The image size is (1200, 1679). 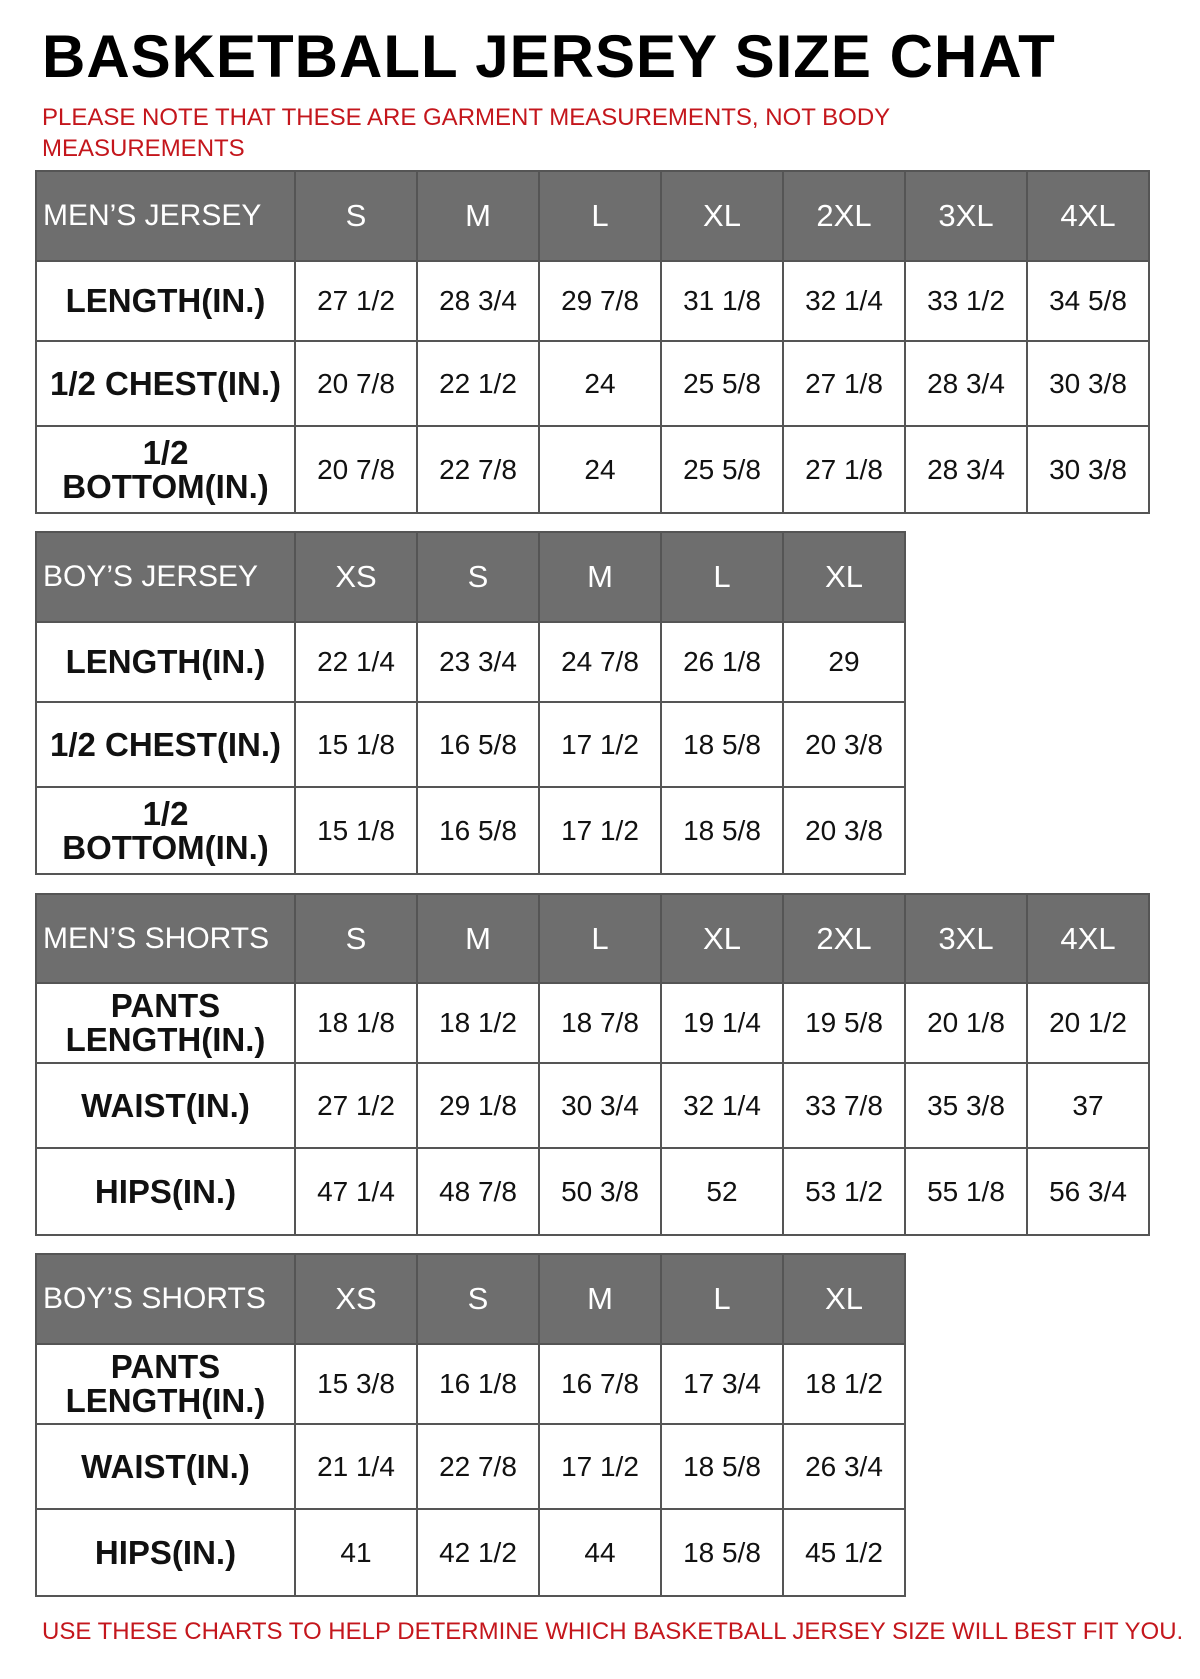 I want to click on measurement-value: 24, so click(x=600, y=469).